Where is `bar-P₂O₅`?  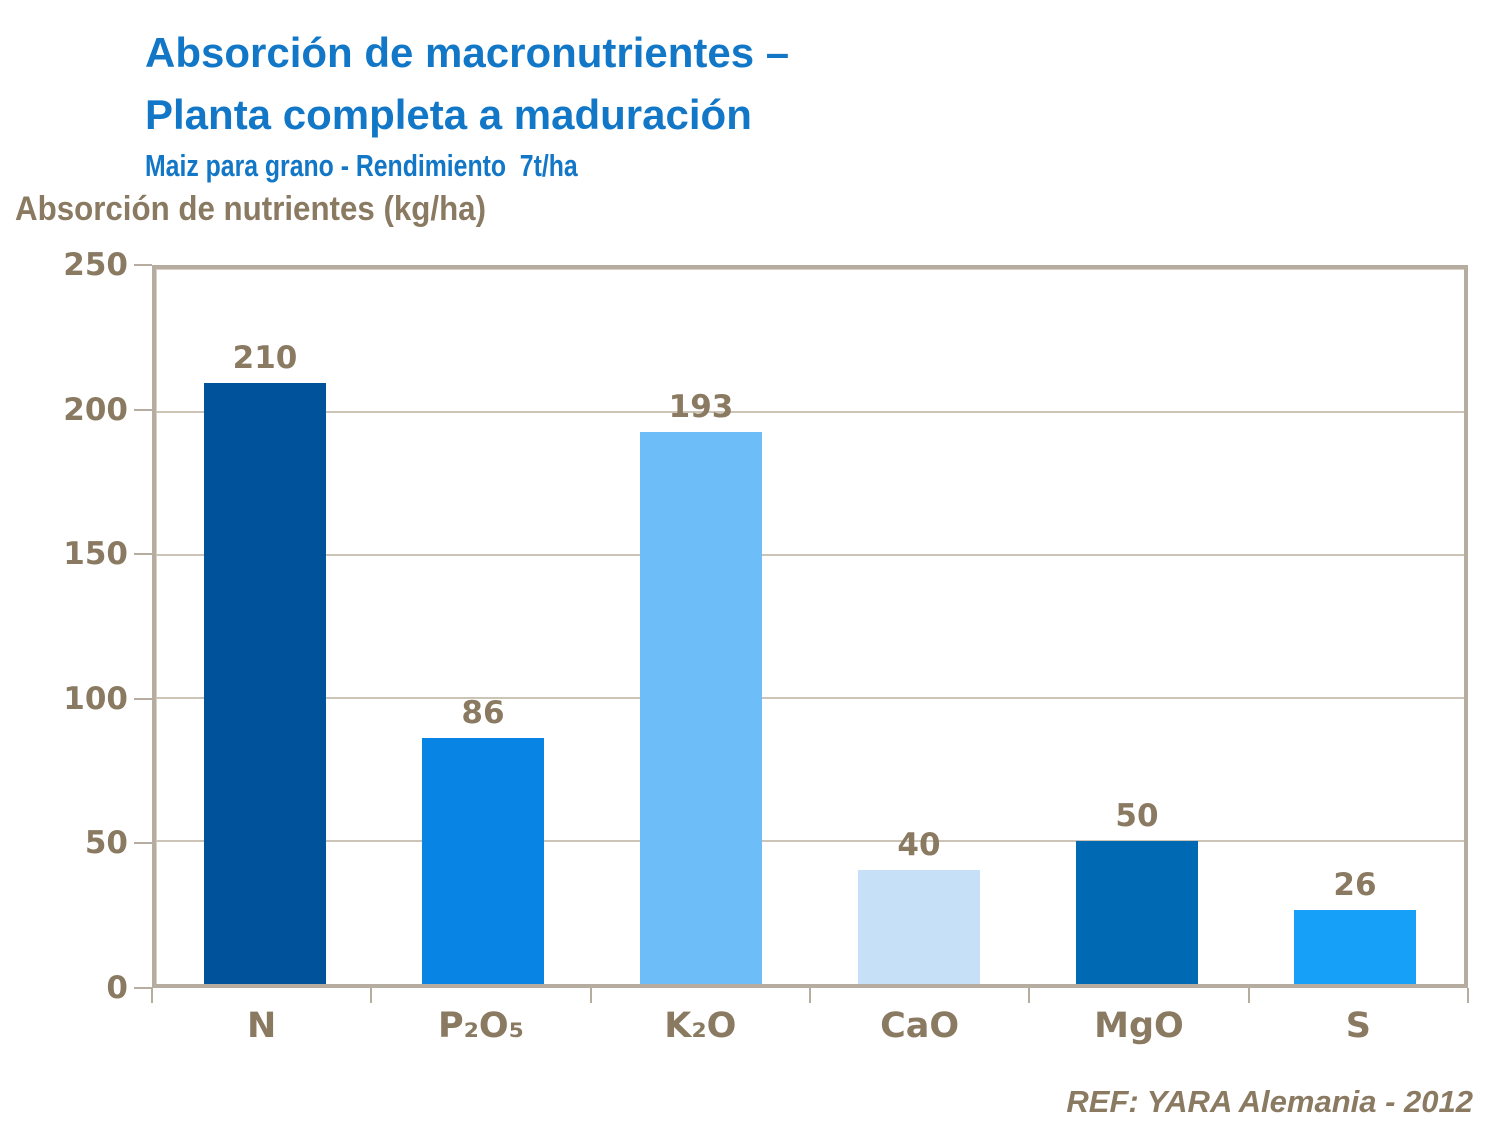 bar-P₂O₅ is located at coordinates (483, 861).